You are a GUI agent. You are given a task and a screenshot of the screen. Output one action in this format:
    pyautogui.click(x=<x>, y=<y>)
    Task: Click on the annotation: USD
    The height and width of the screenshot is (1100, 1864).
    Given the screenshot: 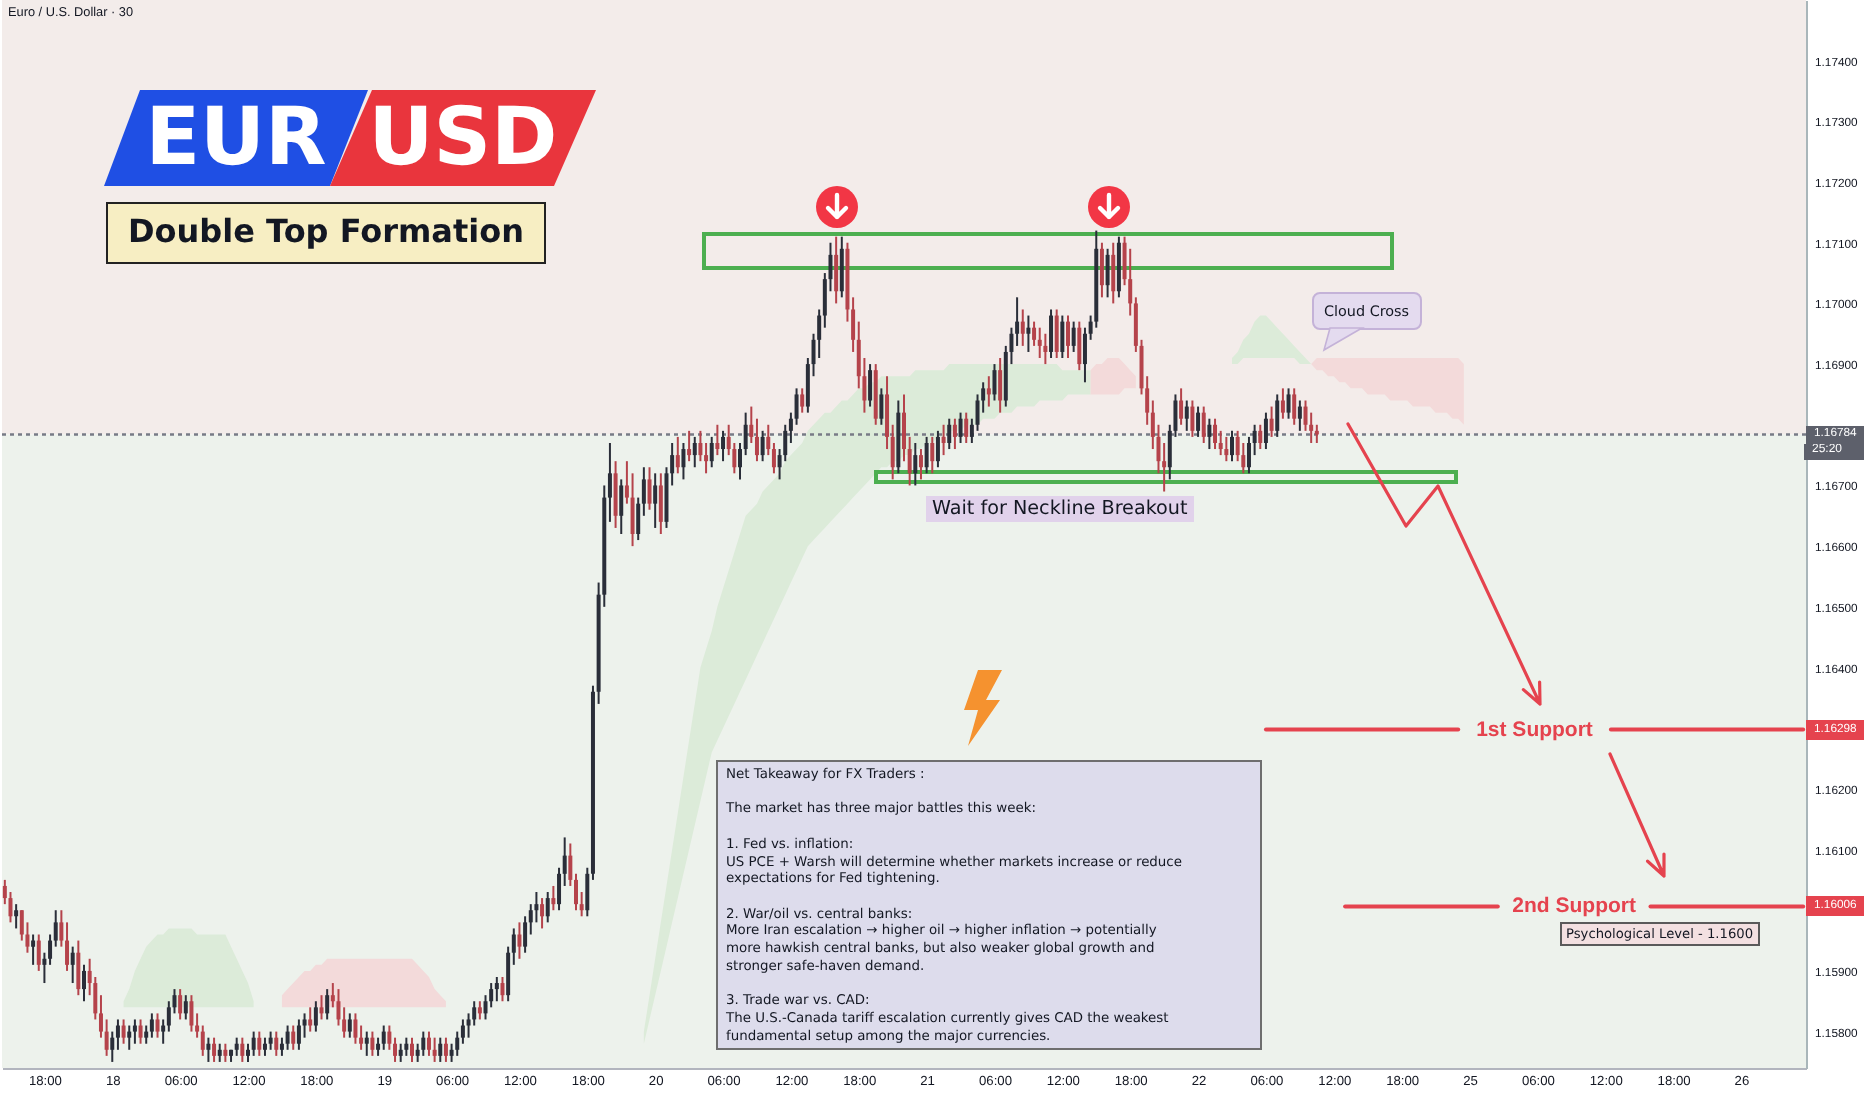 What is the action you would take?
    pyautogui.click(x=463, y=138)
    